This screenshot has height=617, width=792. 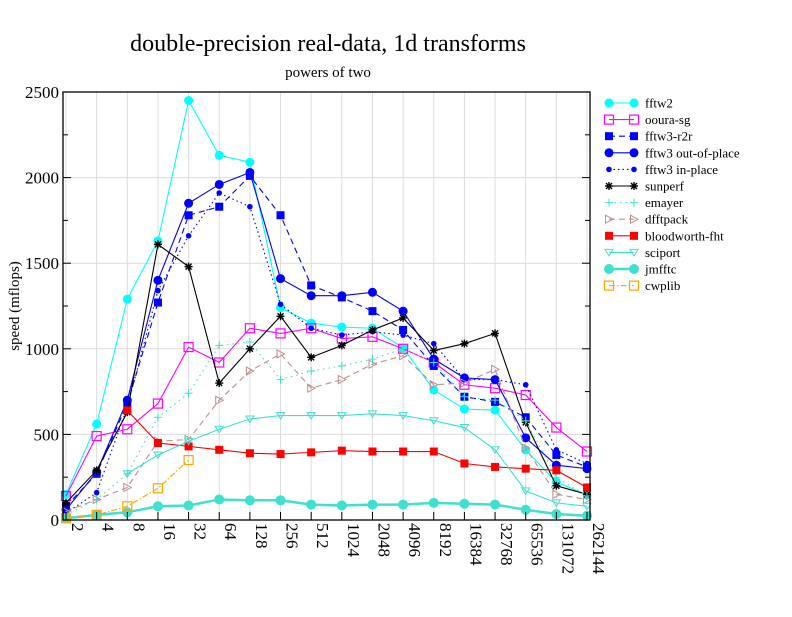 What do you see at coordinates (644, 202) in the screenshot?
I see `legend-item-emayer: emayer` at bounding box center [644, 202].